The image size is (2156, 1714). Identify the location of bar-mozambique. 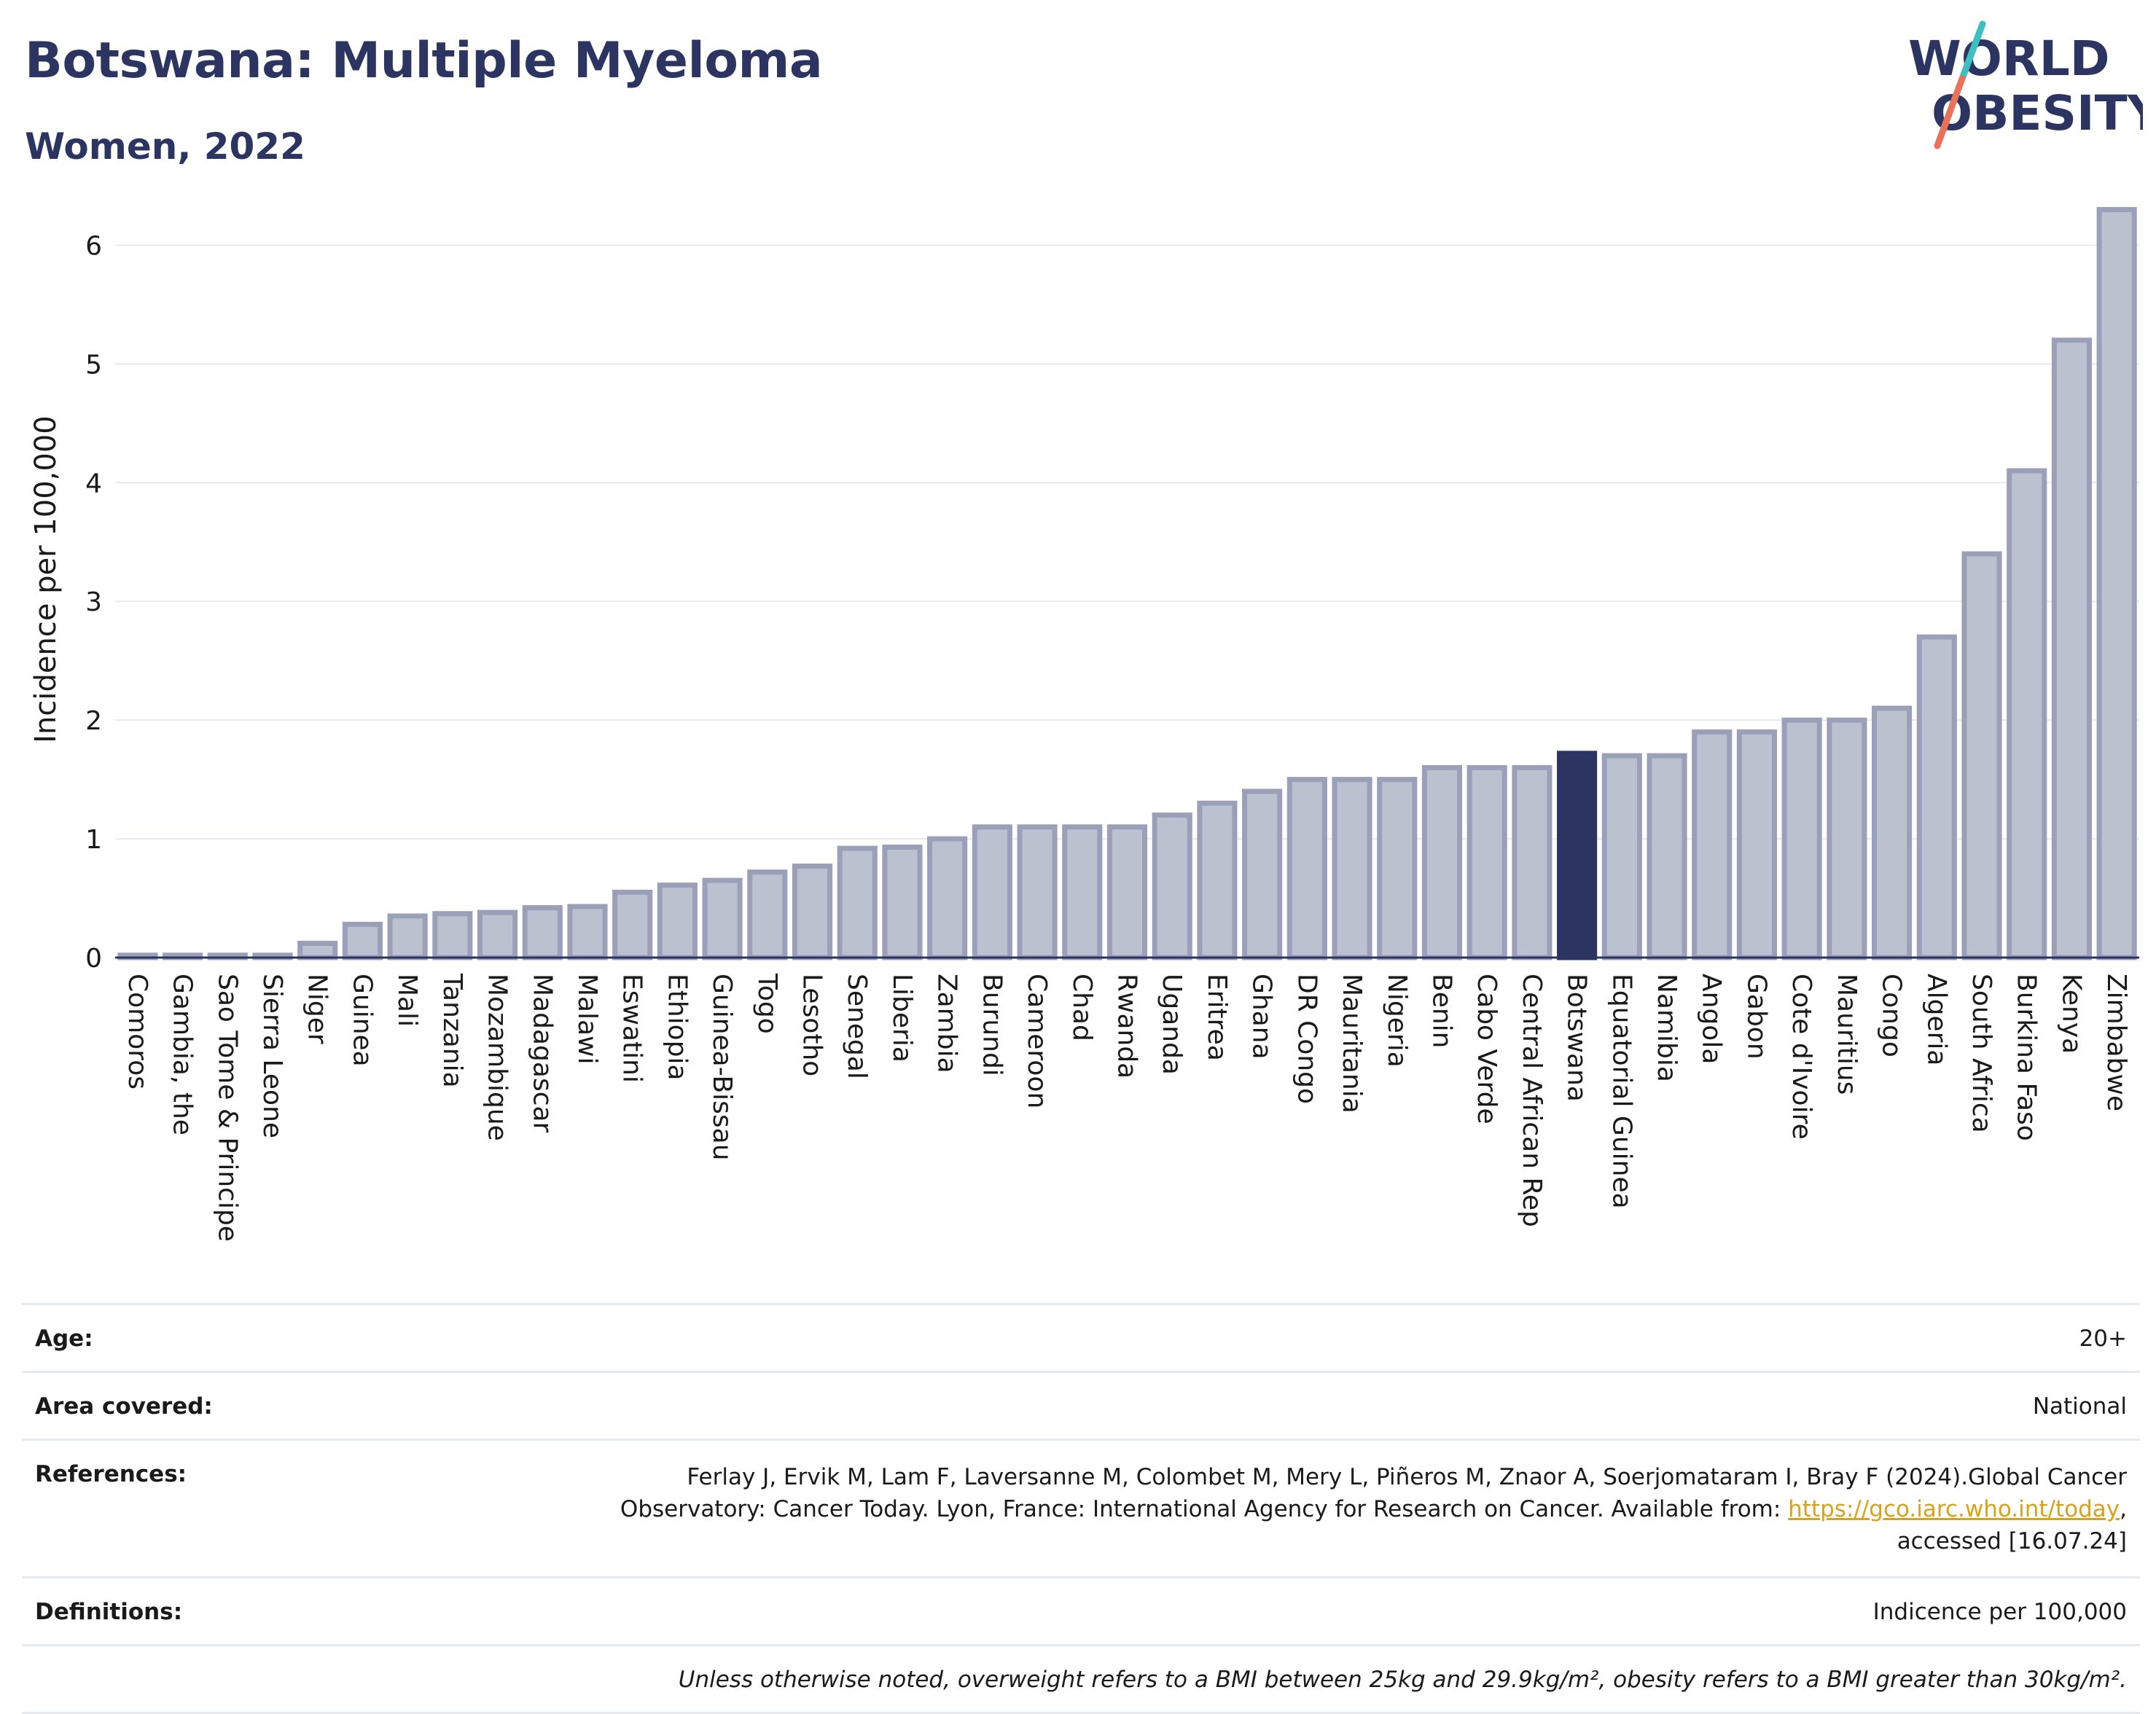
(497, 934).